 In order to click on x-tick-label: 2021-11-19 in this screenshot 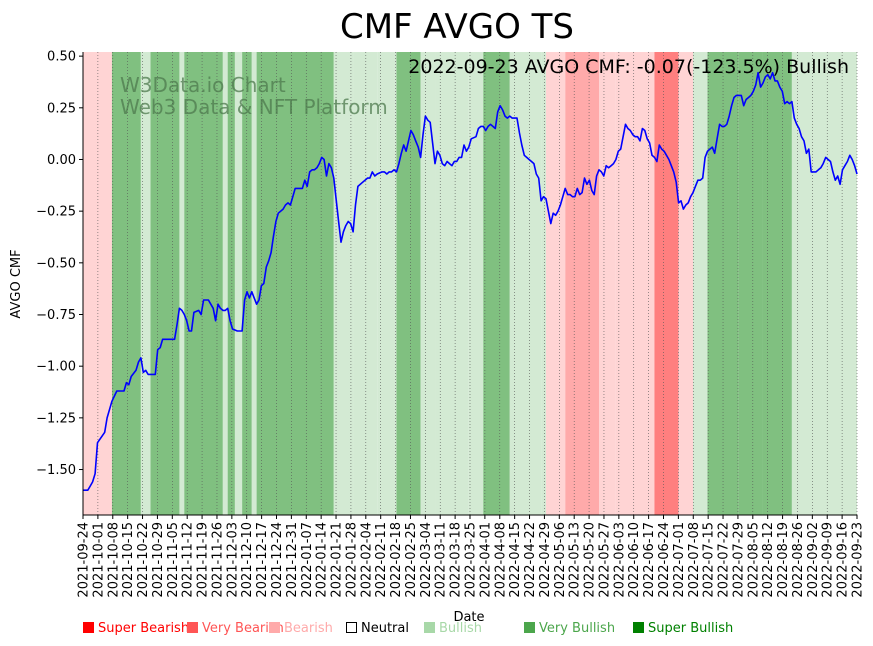, I will do `click(203, 560)`.